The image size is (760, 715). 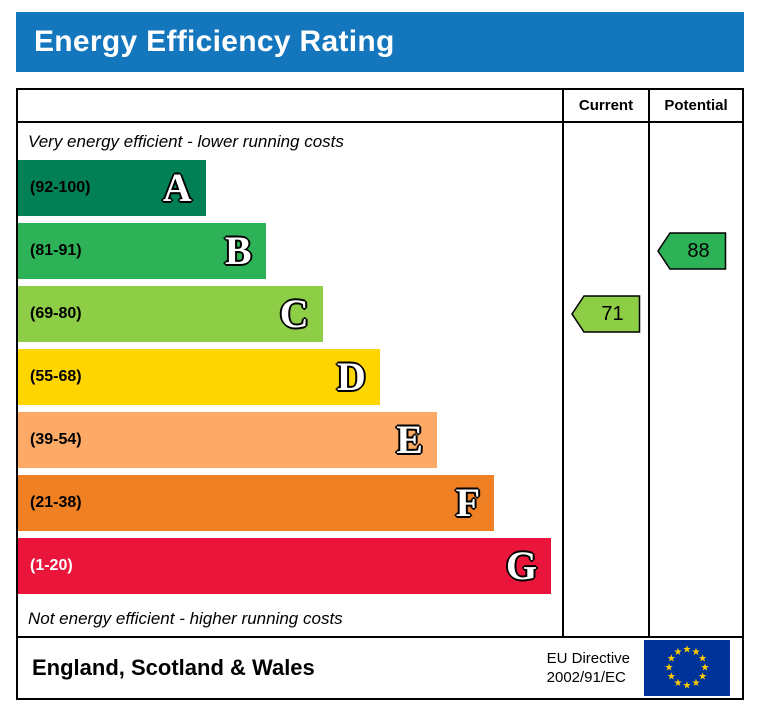 I want to click on band-letter: B, so click(x=238, y=250).